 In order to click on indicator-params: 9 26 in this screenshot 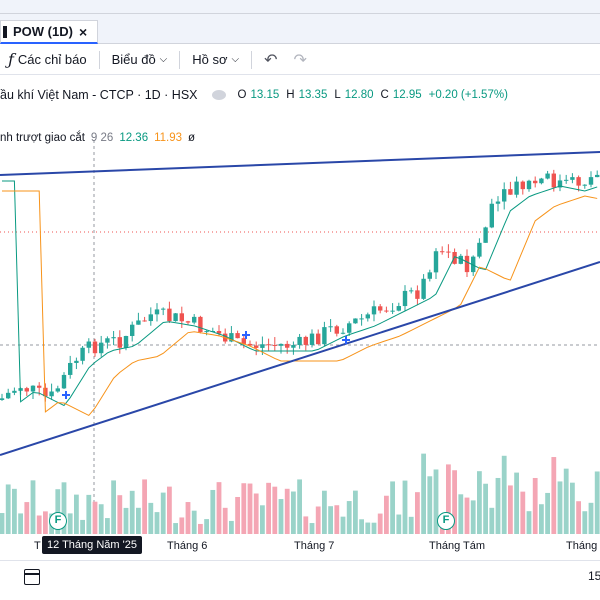, I will do `click(102, 138)`.